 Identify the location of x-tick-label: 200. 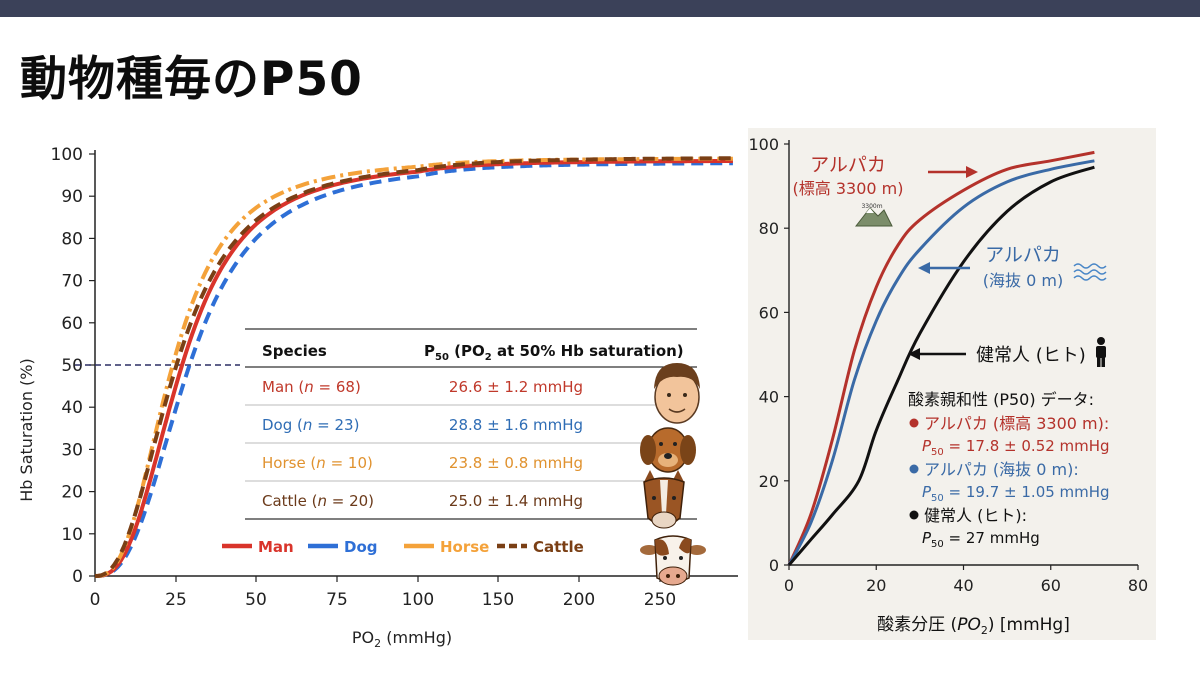
(579, 600).